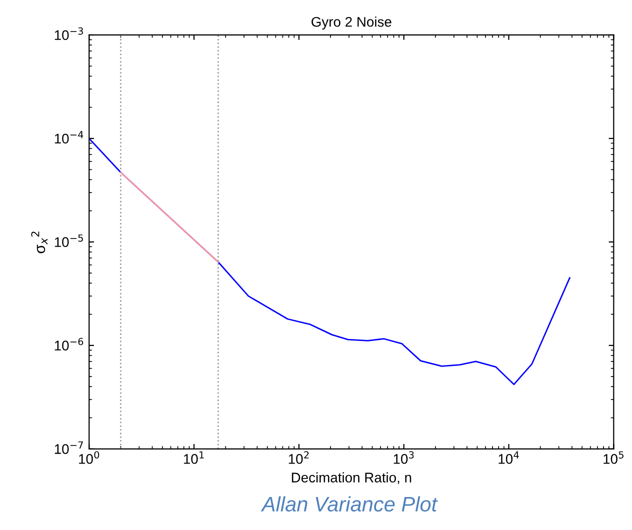  Describe the element at coordinates (349, 504) in the screenshot. I see `text: Allan Variance Plot` at that location.